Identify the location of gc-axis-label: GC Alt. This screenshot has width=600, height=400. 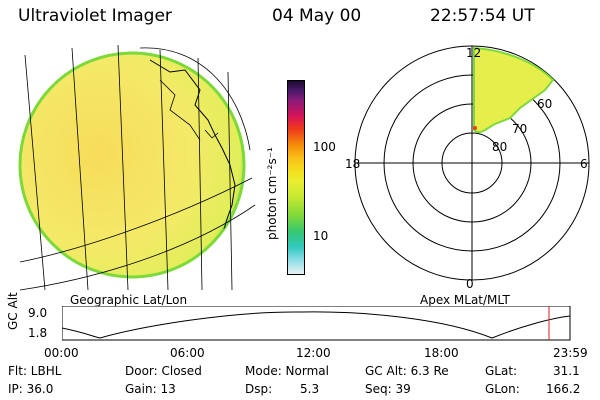
(13, 311).